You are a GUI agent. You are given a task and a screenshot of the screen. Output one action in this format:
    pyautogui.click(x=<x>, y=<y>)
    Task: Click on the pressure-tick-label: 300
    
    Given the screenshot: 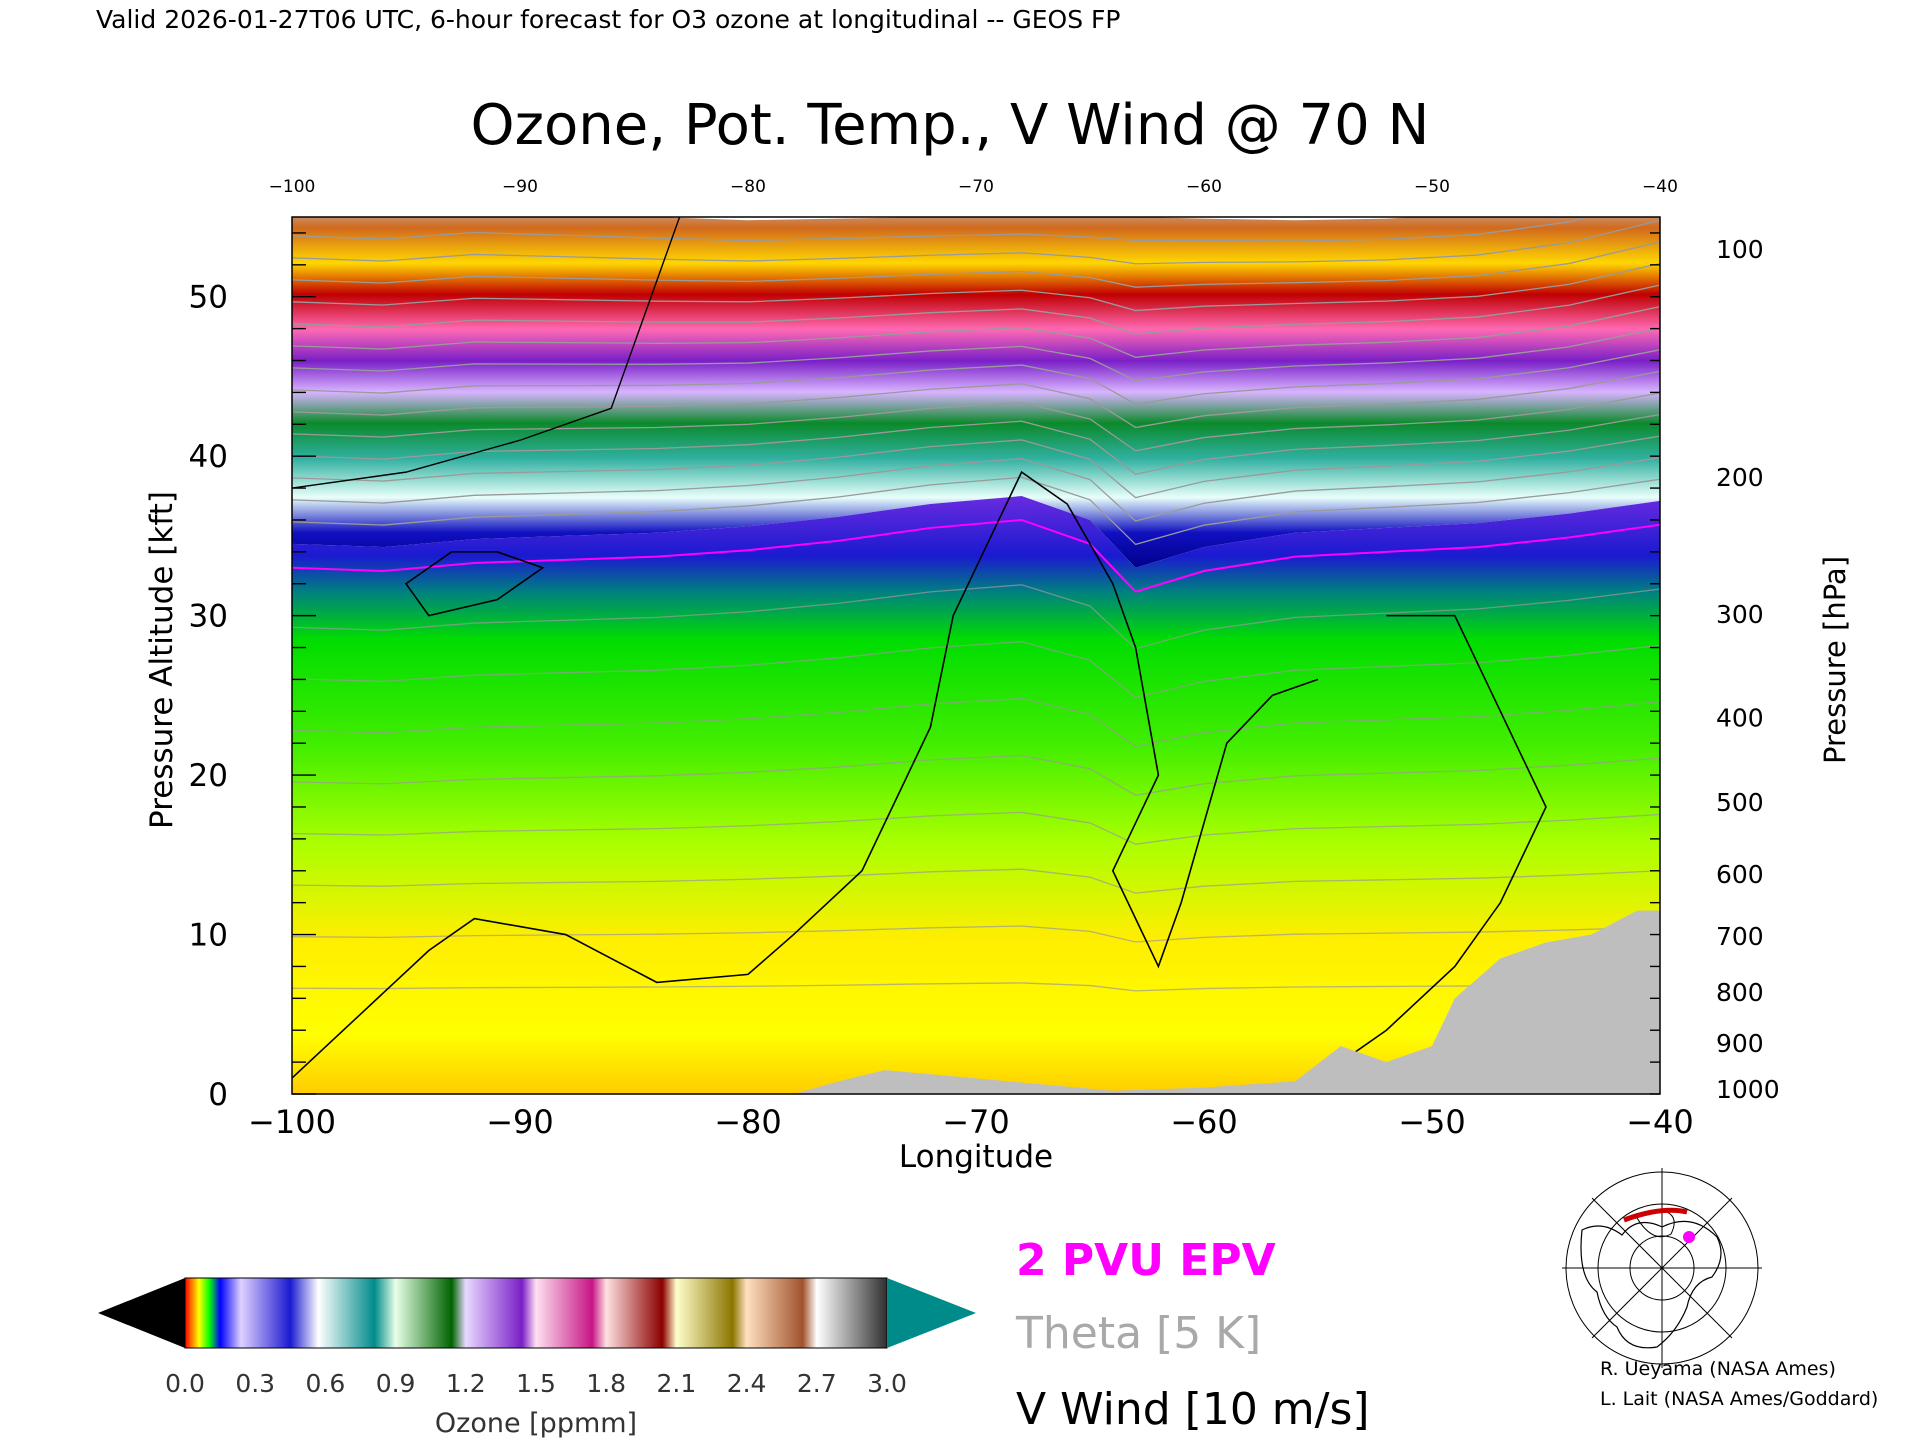 What is the action you would take?
    pyautogui.click(x=1740, y=614)
    